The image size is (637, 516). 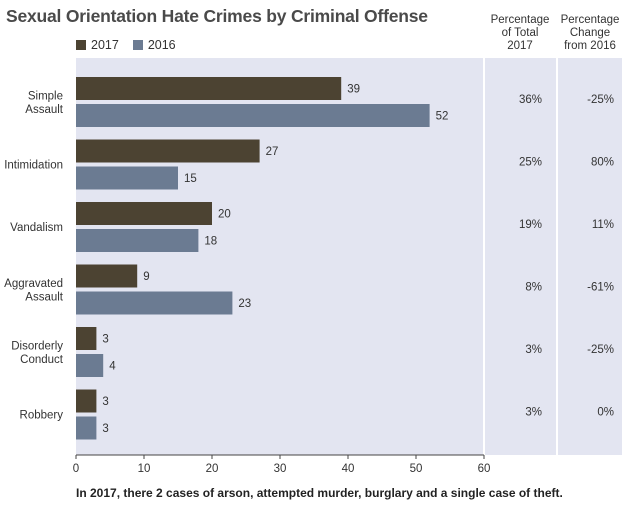 I want to click on category-label-line: Robbery, so click(x=42, y=416).